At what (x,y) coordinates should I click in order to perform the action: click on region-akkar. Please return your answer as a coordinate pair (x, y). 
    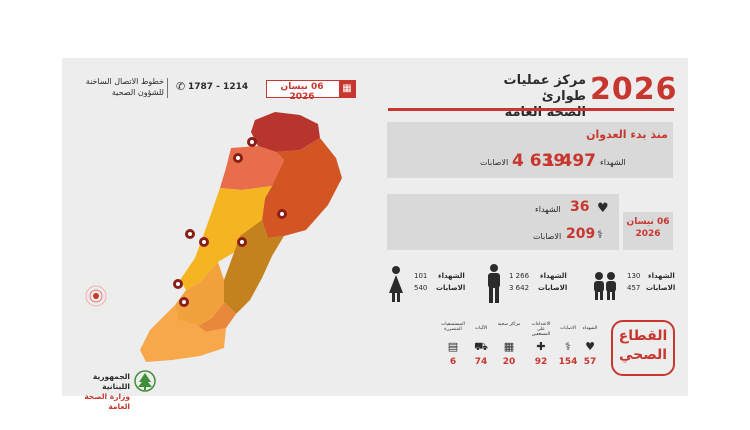
    Looking at the image, I should click on (285, 132).